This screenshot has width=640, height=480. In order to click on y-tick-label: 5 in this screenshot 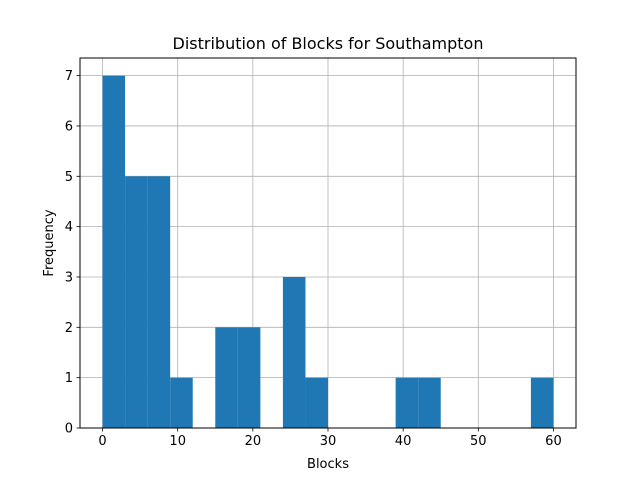, I will do `click(69, 177)`.